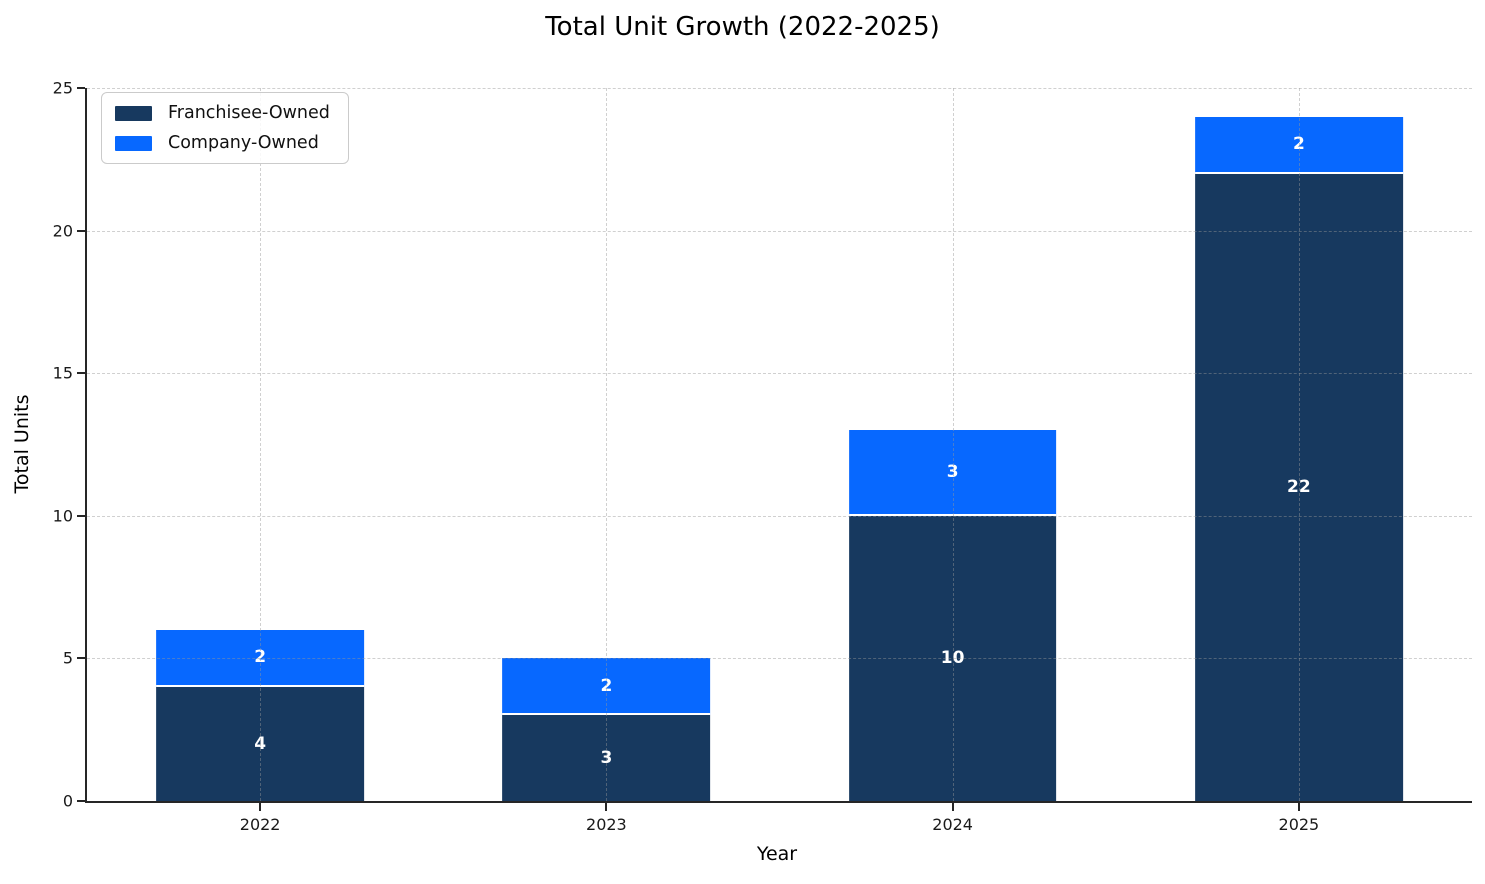 This screenshot has width=1485, height=884. What do you see at coordinates (952, 807) in the screenshot?
I see `x-tick-mark-2024` at bounding box center [952, 807].